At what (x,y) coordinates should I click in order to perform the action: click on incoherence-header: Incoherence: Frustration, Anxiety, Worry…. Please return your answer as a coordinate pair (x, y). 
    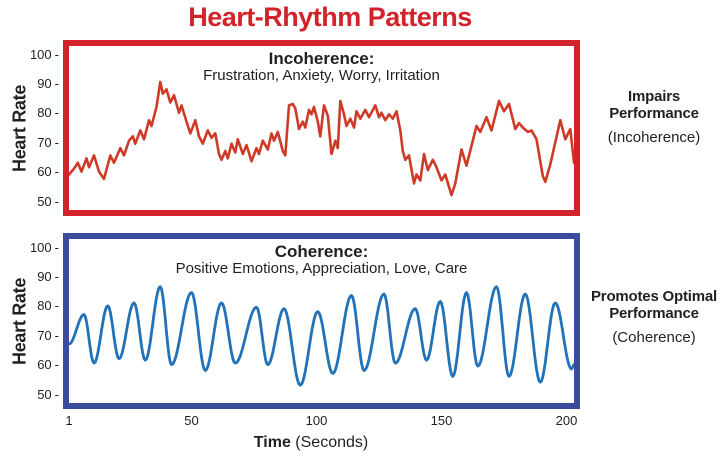
    Looking at the image, I should click on (321, 67).